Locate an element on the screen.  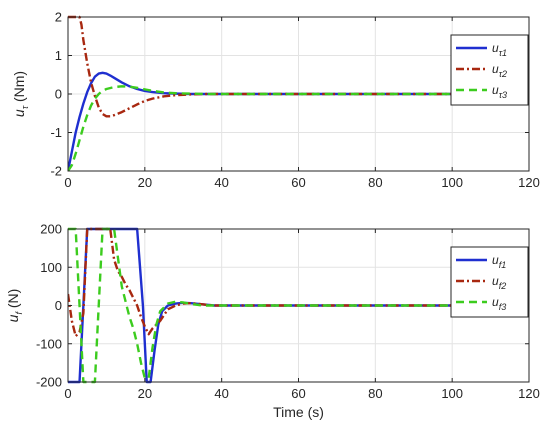
legend: uf1 uf2 uf3 is located at coordinates (489, 282).